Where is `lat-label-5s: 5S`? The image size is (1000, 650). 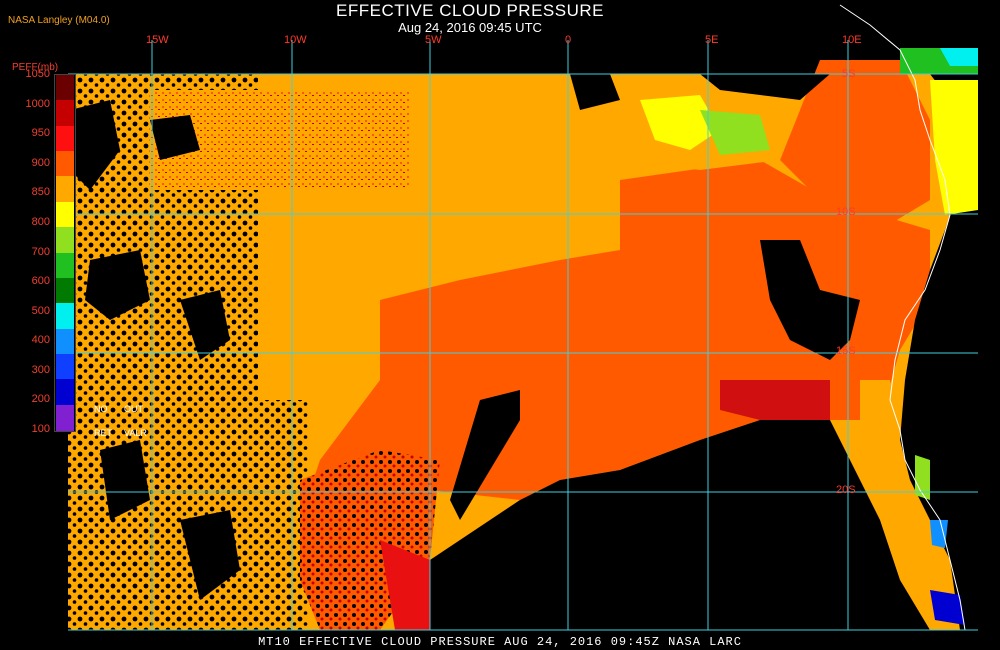
lat-label-5s: 5S is located at coordinates (849, 74).